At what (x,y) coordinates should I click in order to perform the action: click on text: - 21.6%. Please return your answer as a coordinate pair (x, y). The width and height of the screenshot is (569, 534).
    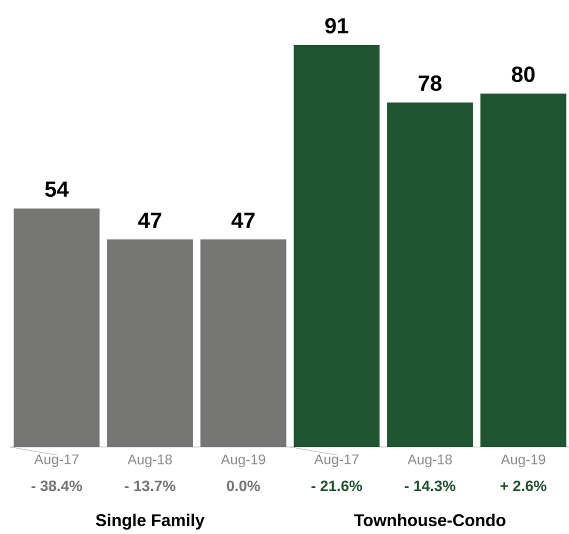
    Looking at the image, I should click on (336, 486).